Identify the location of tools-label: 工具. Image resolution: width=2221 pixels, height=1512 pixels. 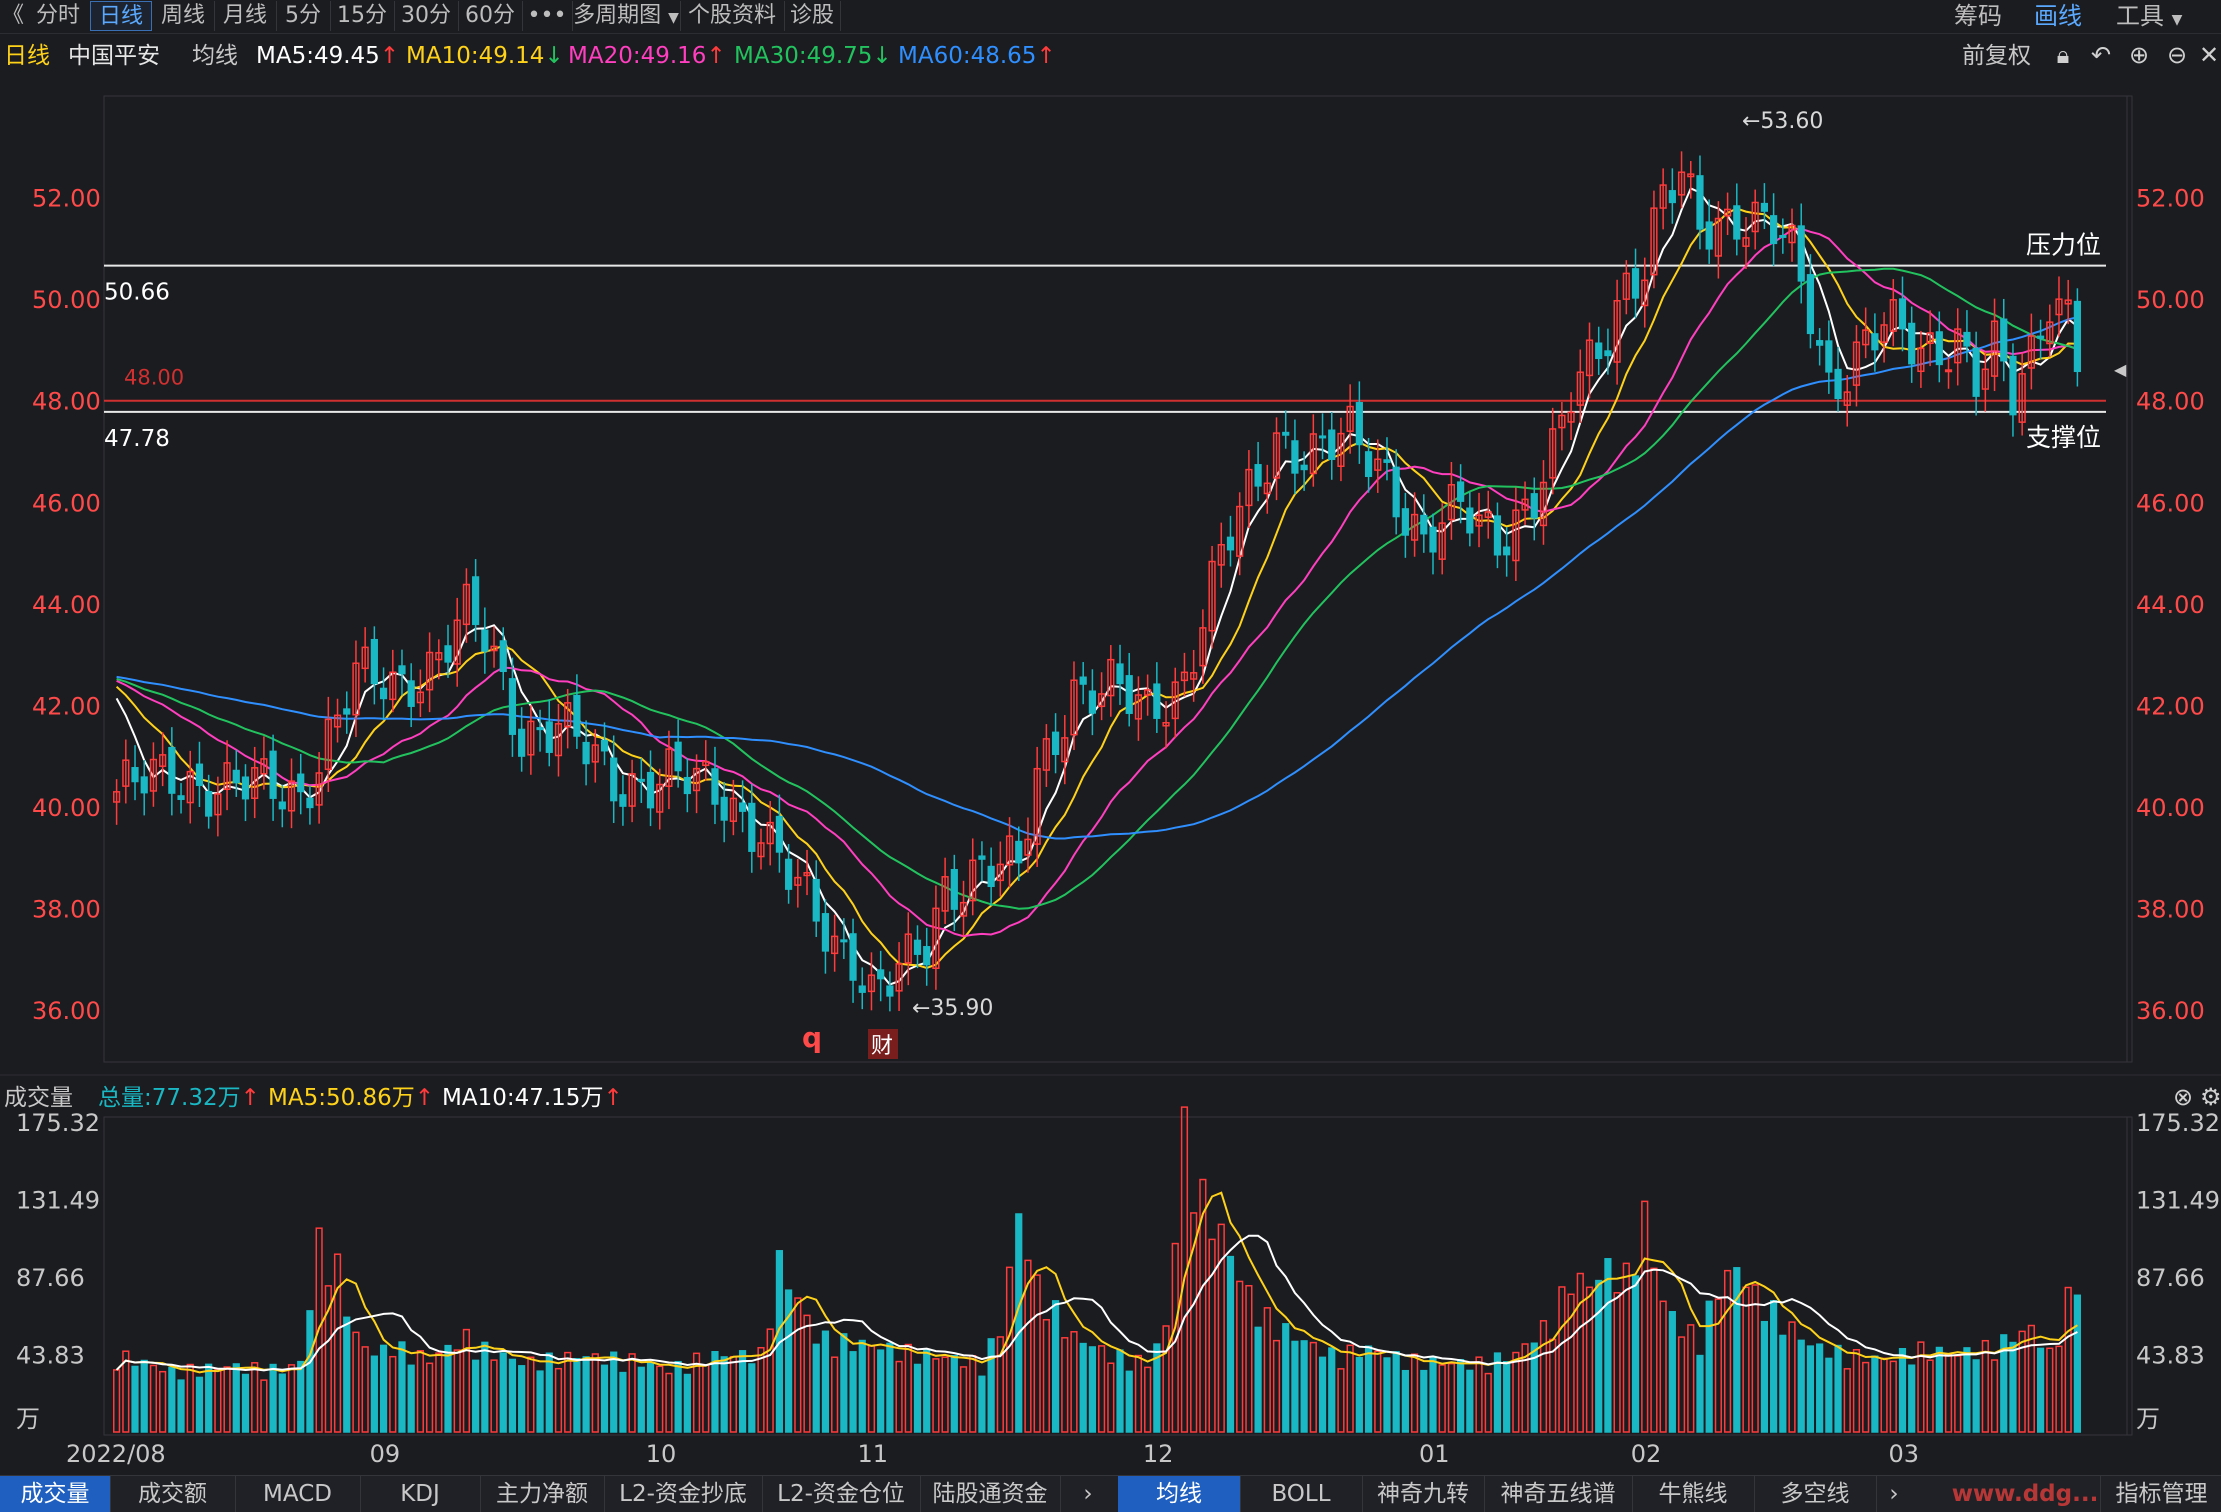
(2140, 16).